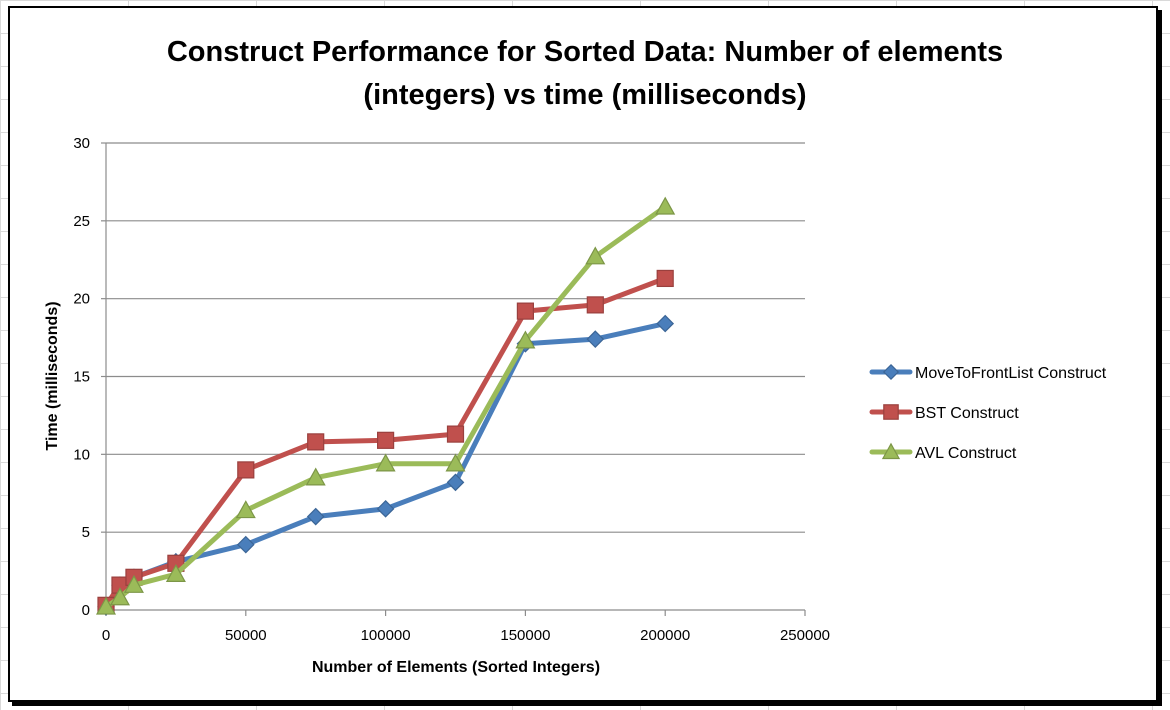 The height and width of the screenshot is (710, 1170). I want to click on x-tick-label: 250000, so click(805, 635).